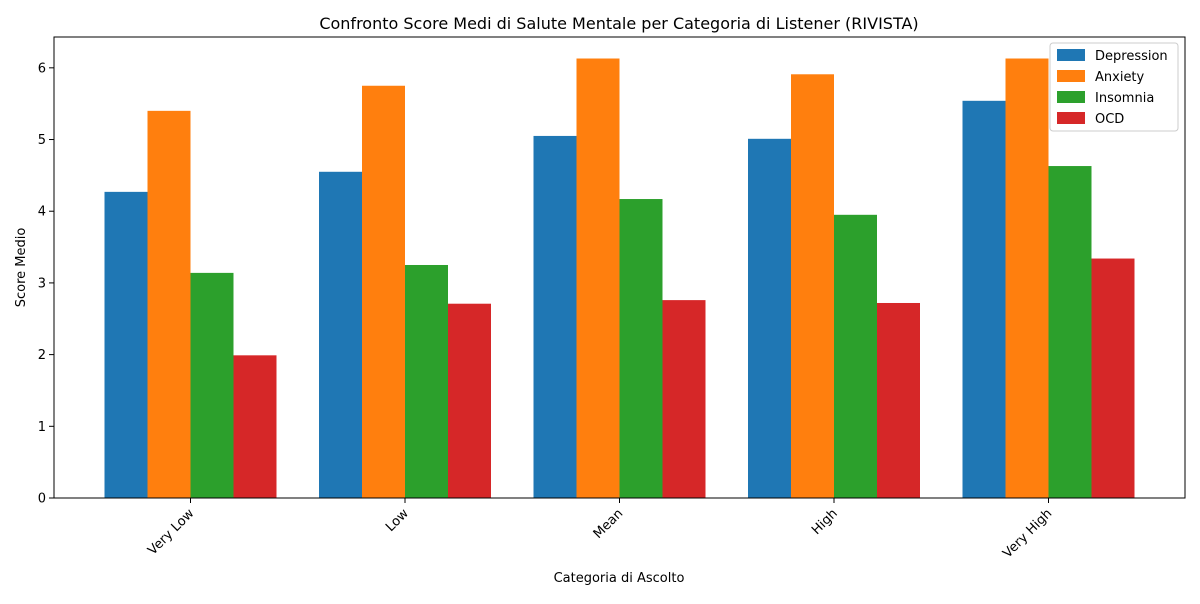 This screenshot has width=1200, height=604. Describe the element at coordinates (855, 356) in the screenshot. I see `bar-insomnia-high` at that location.